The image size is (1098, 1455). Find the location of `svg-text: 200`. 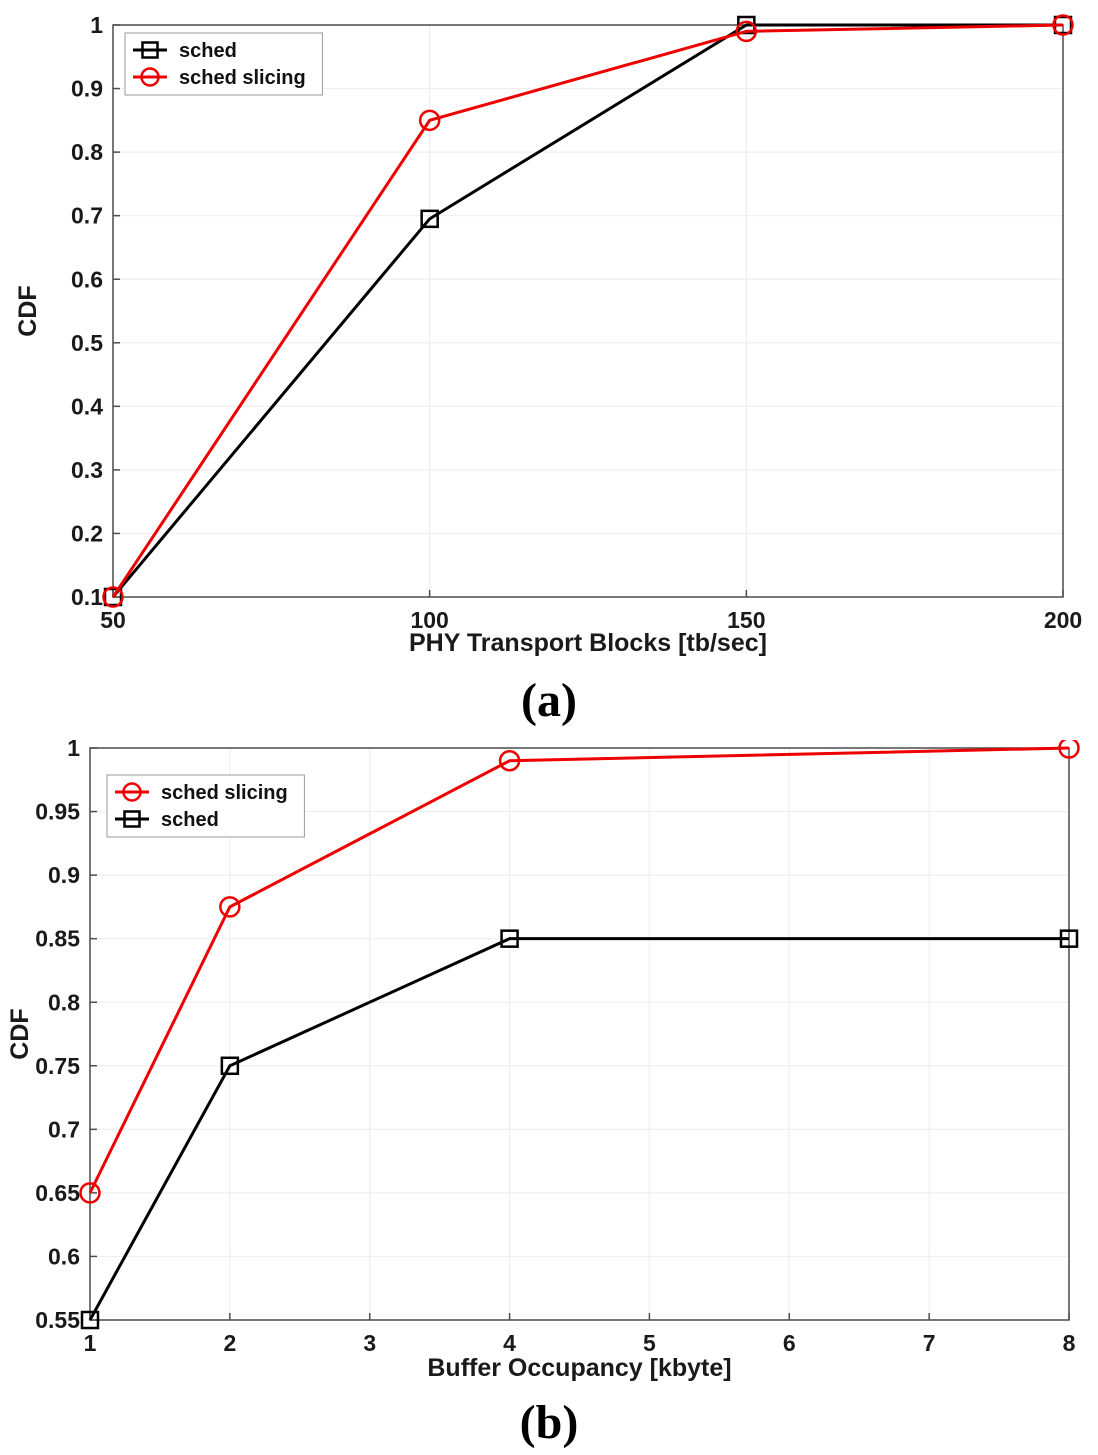

svg-text: 200 is located at coordinates (1063, 620).